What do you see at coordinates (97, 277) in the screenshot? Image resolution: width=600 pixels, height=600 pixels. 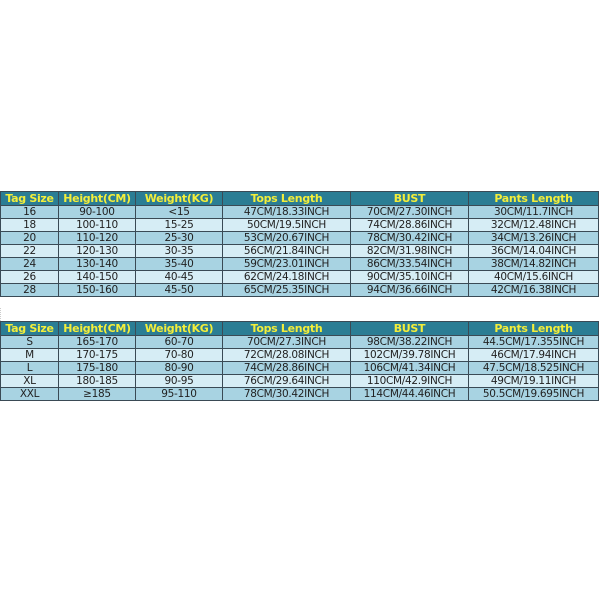 I see `table-cell: 140-150` at bounding box center [97, 277].